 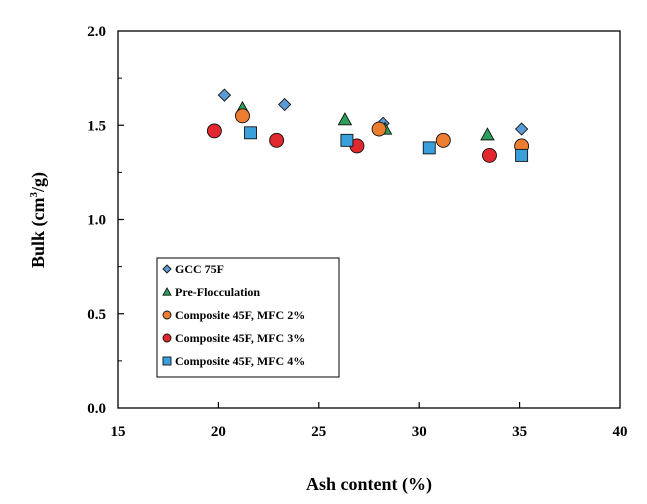 What do you see at coordinates (96, 221) in the screenshot?
I see `y-tick-label: 1.0` at bounding box center [96, 221].